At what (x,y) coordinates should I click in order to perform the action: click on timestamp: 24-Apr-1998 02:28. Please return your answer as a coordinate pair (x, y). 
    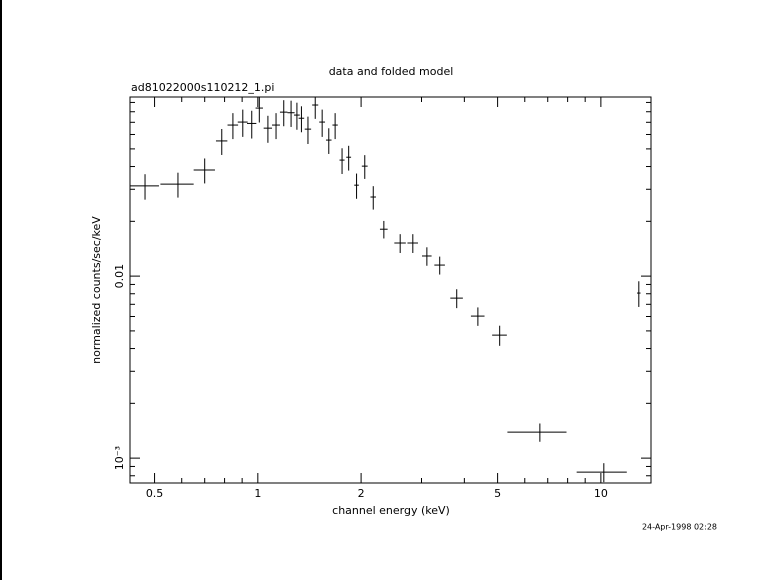
    Looking at the image, I should click on (679, 527).